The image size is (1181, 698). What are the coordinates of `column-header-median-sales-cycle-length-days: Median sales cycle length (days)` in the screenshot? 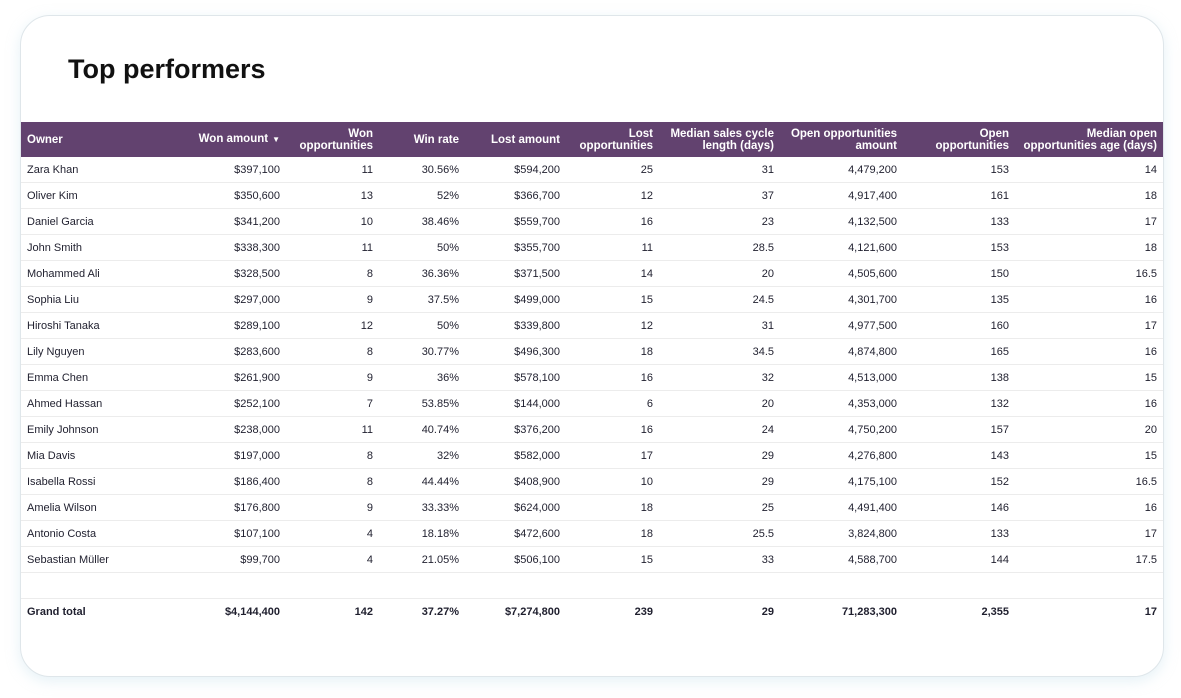 It's located at (719, 139).